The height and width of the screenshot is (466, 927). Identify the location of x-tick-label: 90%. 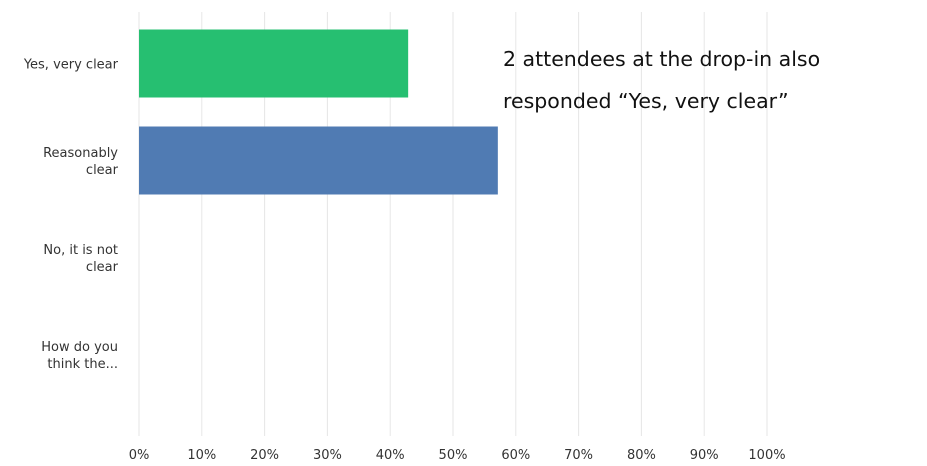
(704, 455).